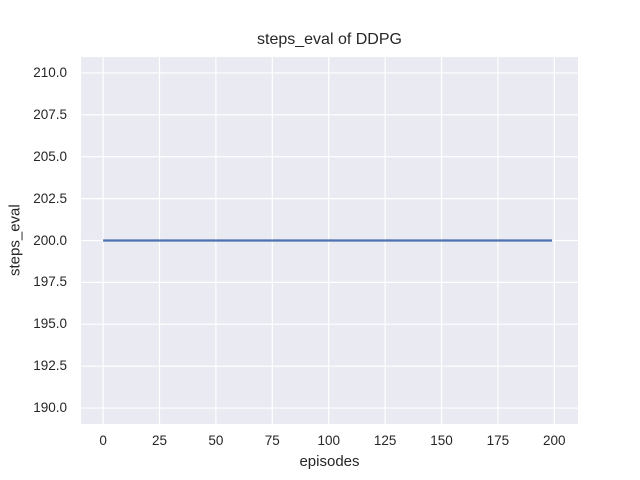  Describe the element at coordinates (441, 440) in the screenshot. I see `x-tick-label: 150` at that location.